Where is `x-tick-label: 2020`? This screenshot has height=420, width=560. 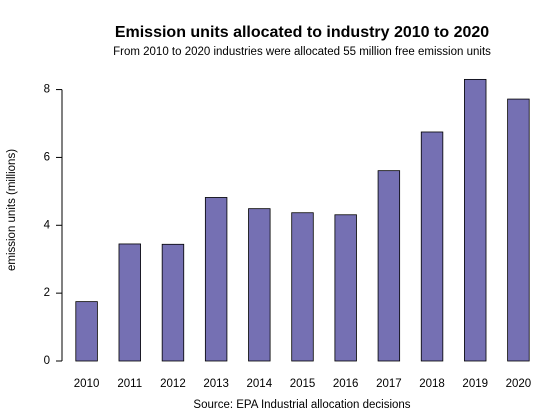
x-tick-label: 2020 is located at coordinates (519, 384).